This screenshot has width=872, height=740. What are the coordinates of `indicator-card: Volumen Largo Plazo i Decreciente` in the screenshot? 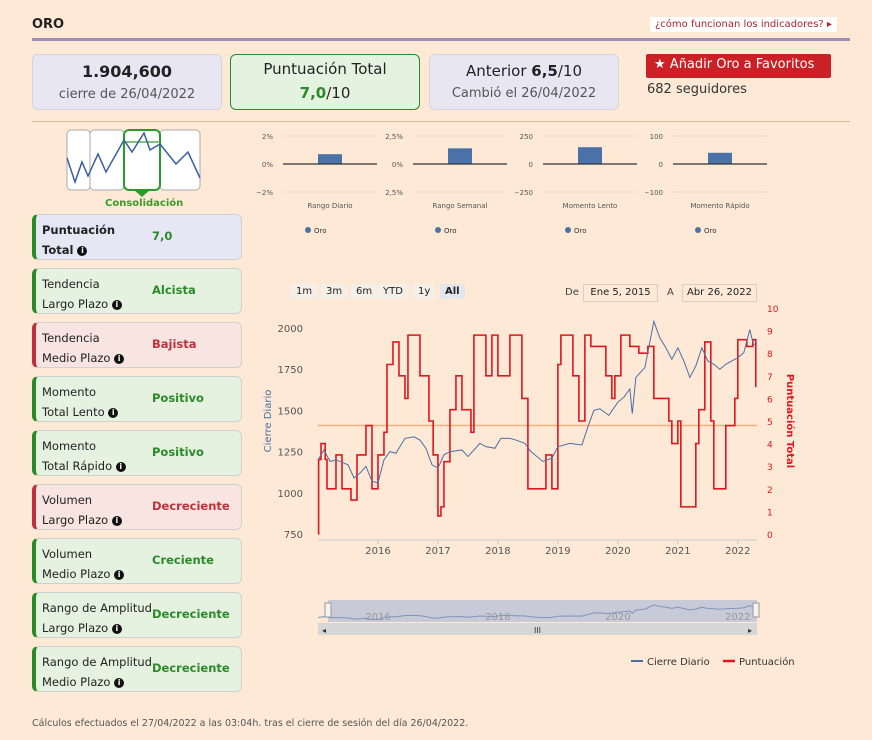 It's located at (137, 507).